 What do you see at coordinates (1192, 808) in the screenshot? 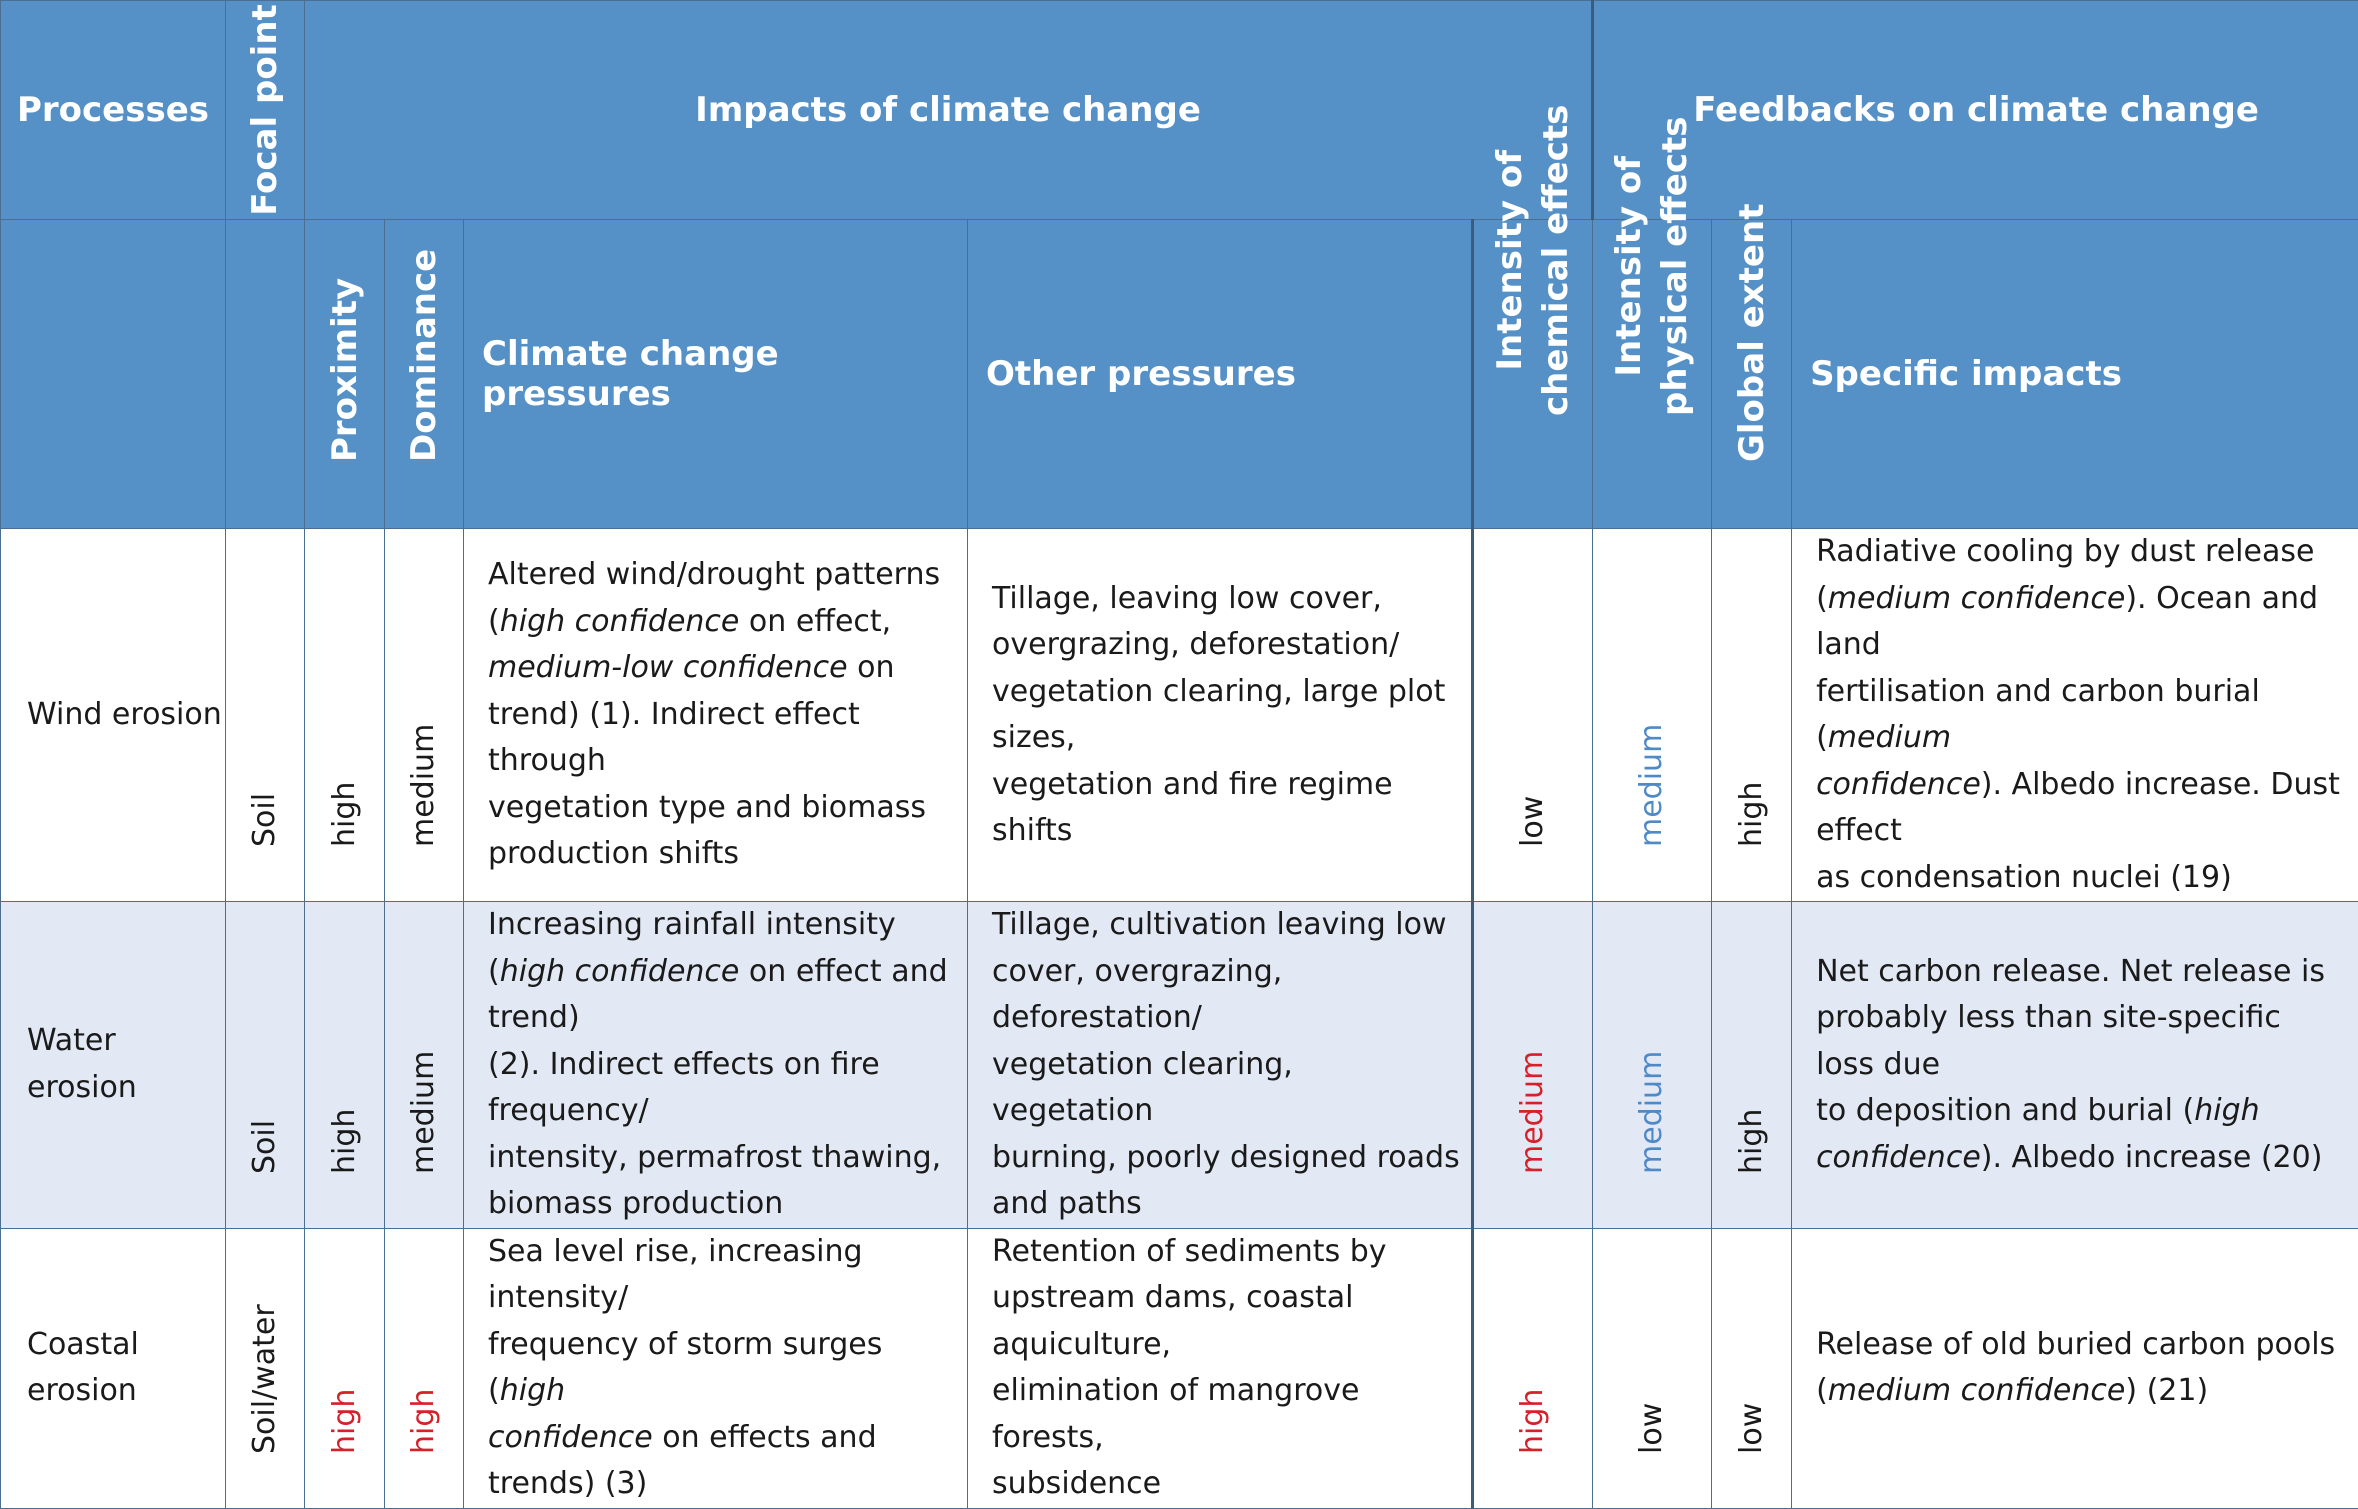
I see `text-line: vegetation and fire regime shifts` at bounding box center [1192, 808].